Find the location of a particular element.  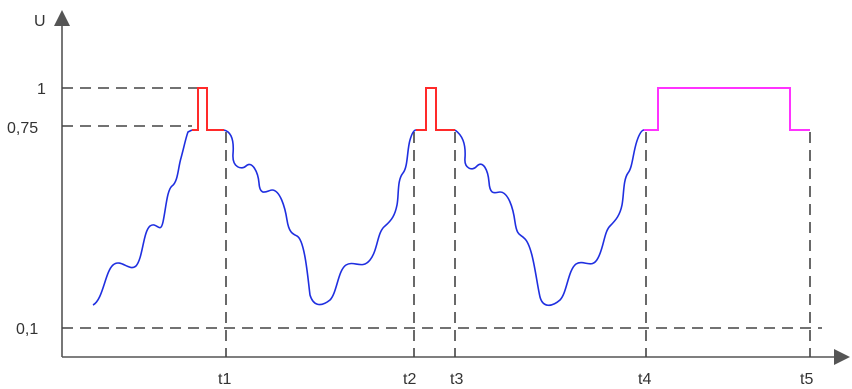

pulse-long is located at coordinates (727, 109).